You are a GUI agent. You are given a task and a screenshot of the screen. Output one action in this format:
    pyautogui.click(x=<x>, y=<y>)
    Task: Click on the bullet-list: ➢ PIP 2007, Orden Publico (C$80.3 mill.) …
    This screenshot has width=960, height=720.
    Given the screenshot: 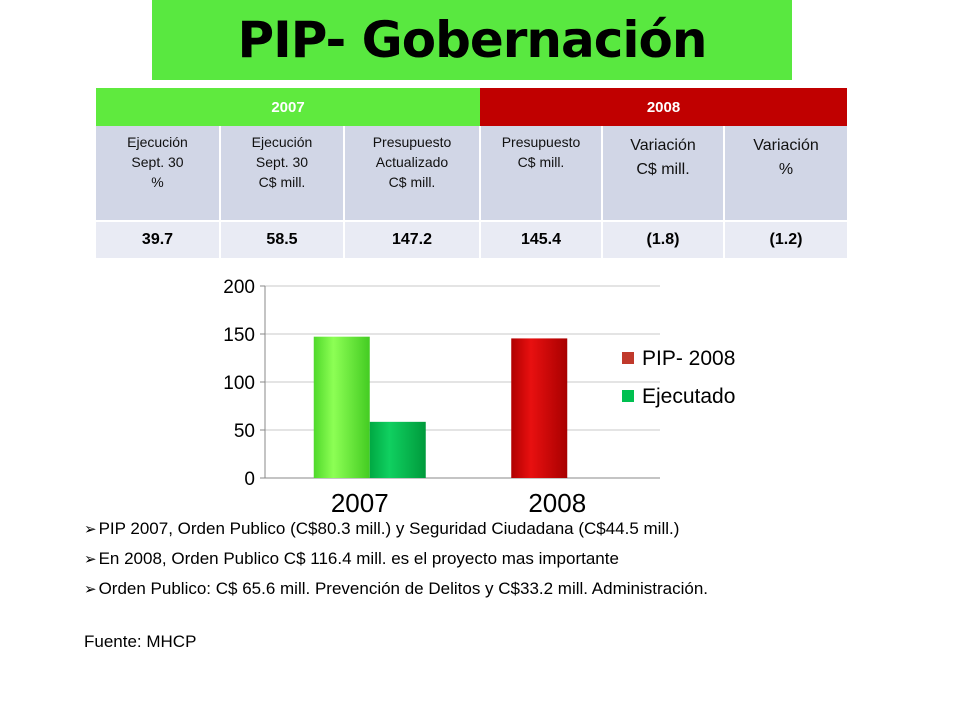 What is the action you would take?
    pyautogui.click(x=396, y=559)
    